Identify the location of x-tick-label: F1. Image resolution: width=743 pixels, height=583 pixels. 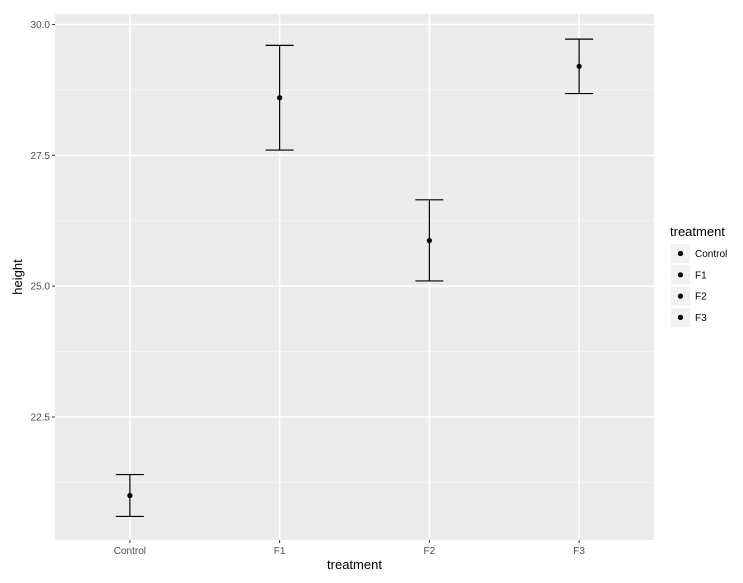
(280, 551).